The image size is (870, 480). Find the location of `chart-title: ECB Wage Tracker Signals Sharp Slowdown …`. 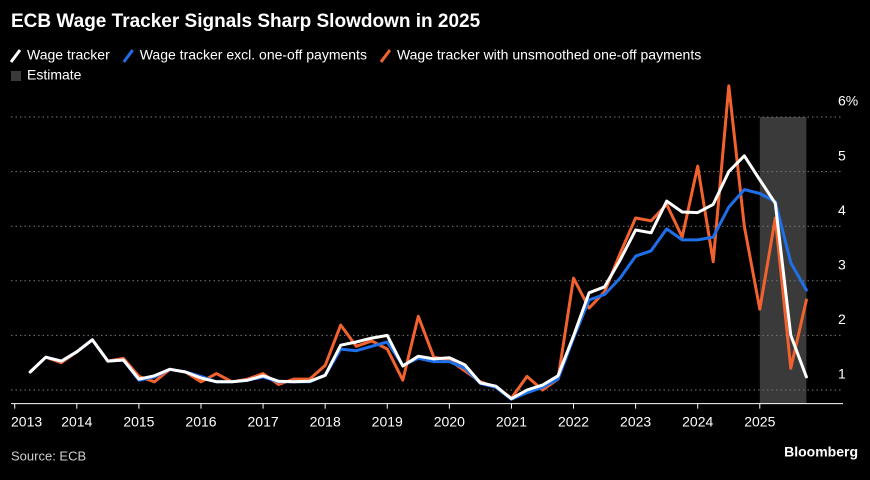

chart-title: ECB Wage Tracker Signals Sharp Slowdown … is located at coordinates (246, 21).